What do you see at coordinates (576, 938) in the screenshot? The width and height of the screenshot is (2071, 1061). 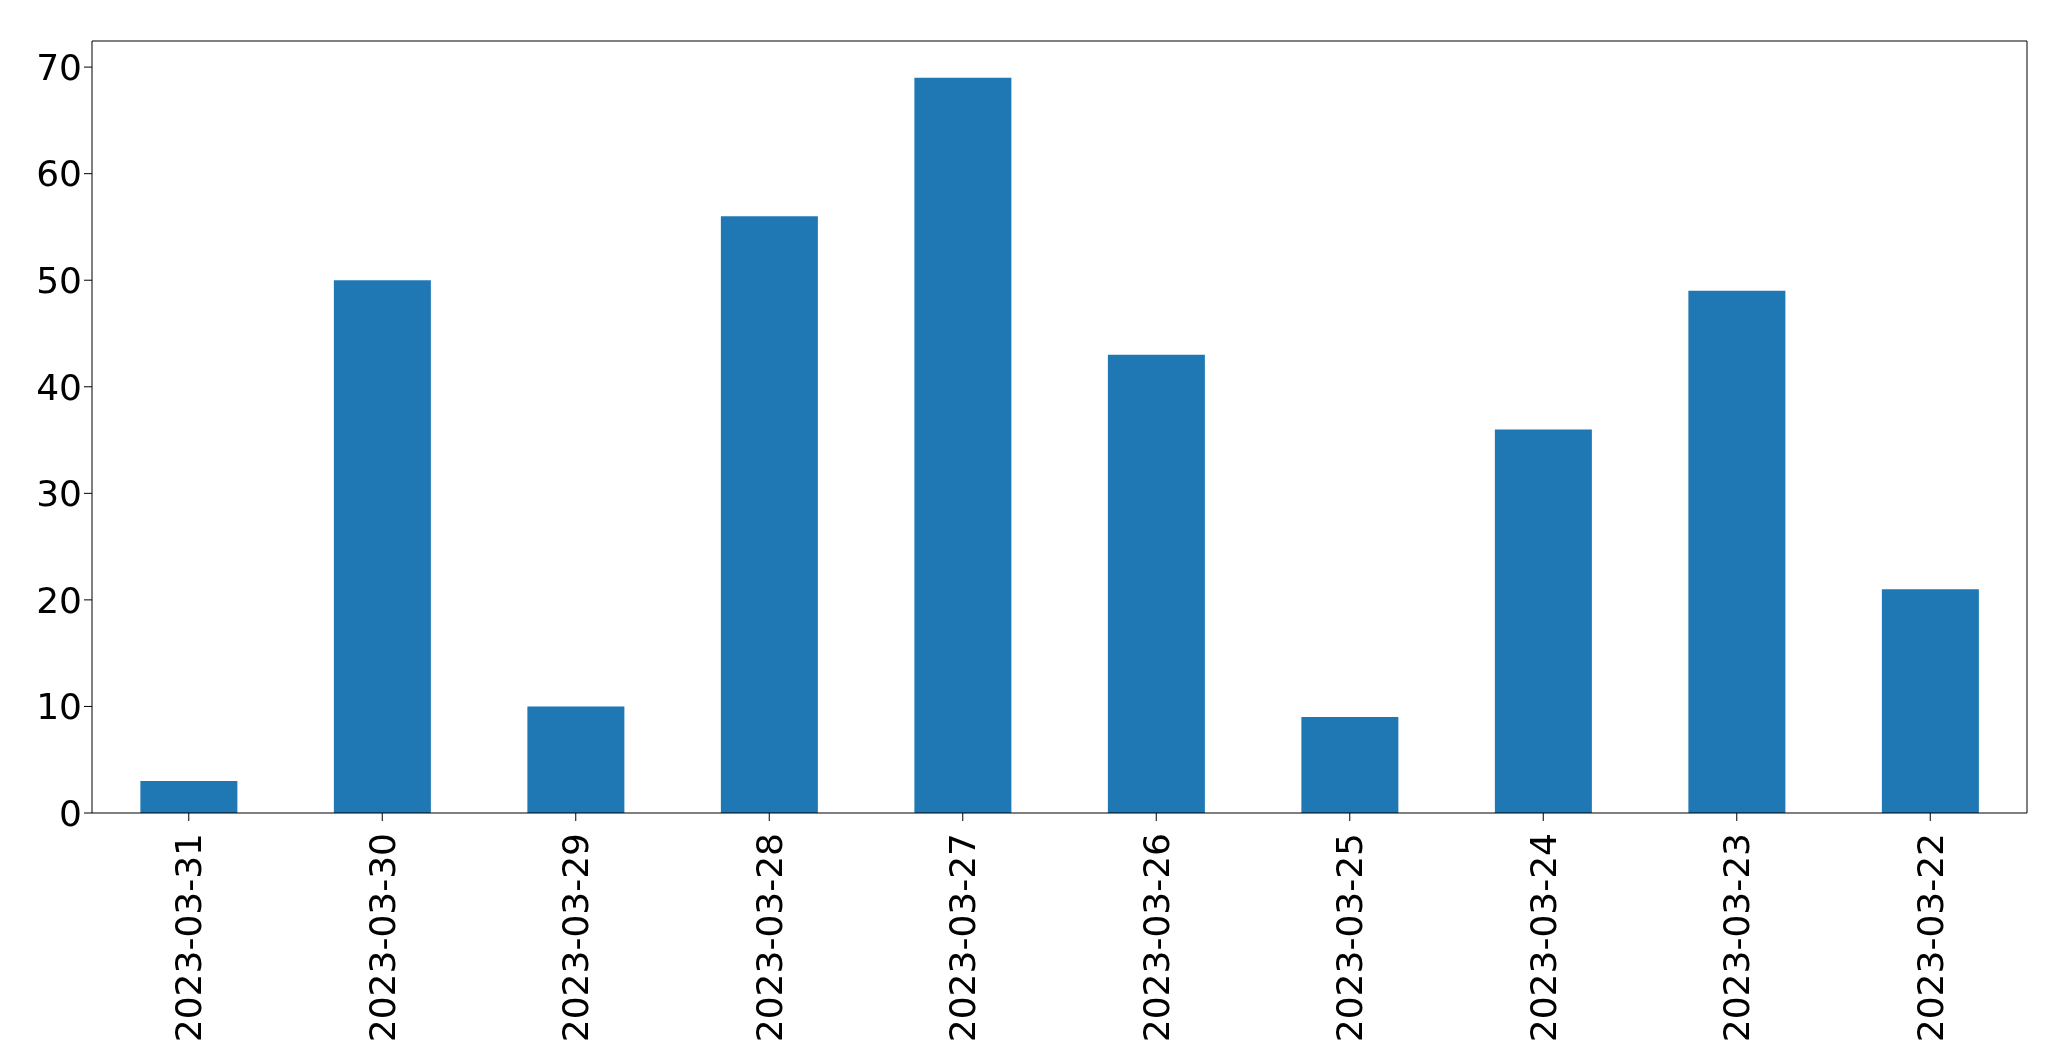 I see `x-tick-label: 2023-03-29` at bounding box center [576, 938].